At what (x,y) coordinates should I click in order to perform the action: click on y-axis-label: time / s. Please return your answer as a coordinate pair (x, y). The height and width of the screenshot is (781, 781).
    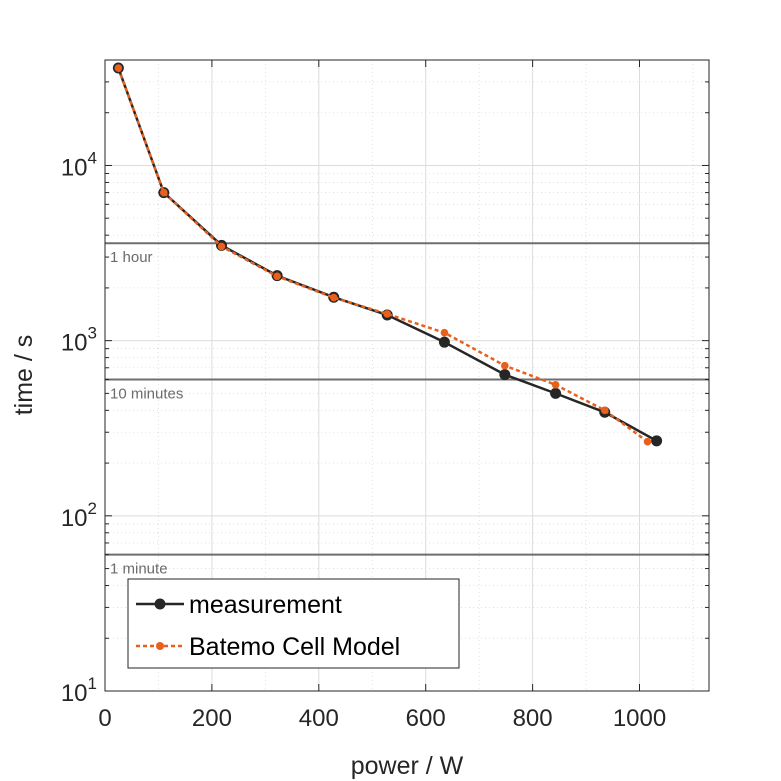
    Looking at the image, I should click on (24, 375).